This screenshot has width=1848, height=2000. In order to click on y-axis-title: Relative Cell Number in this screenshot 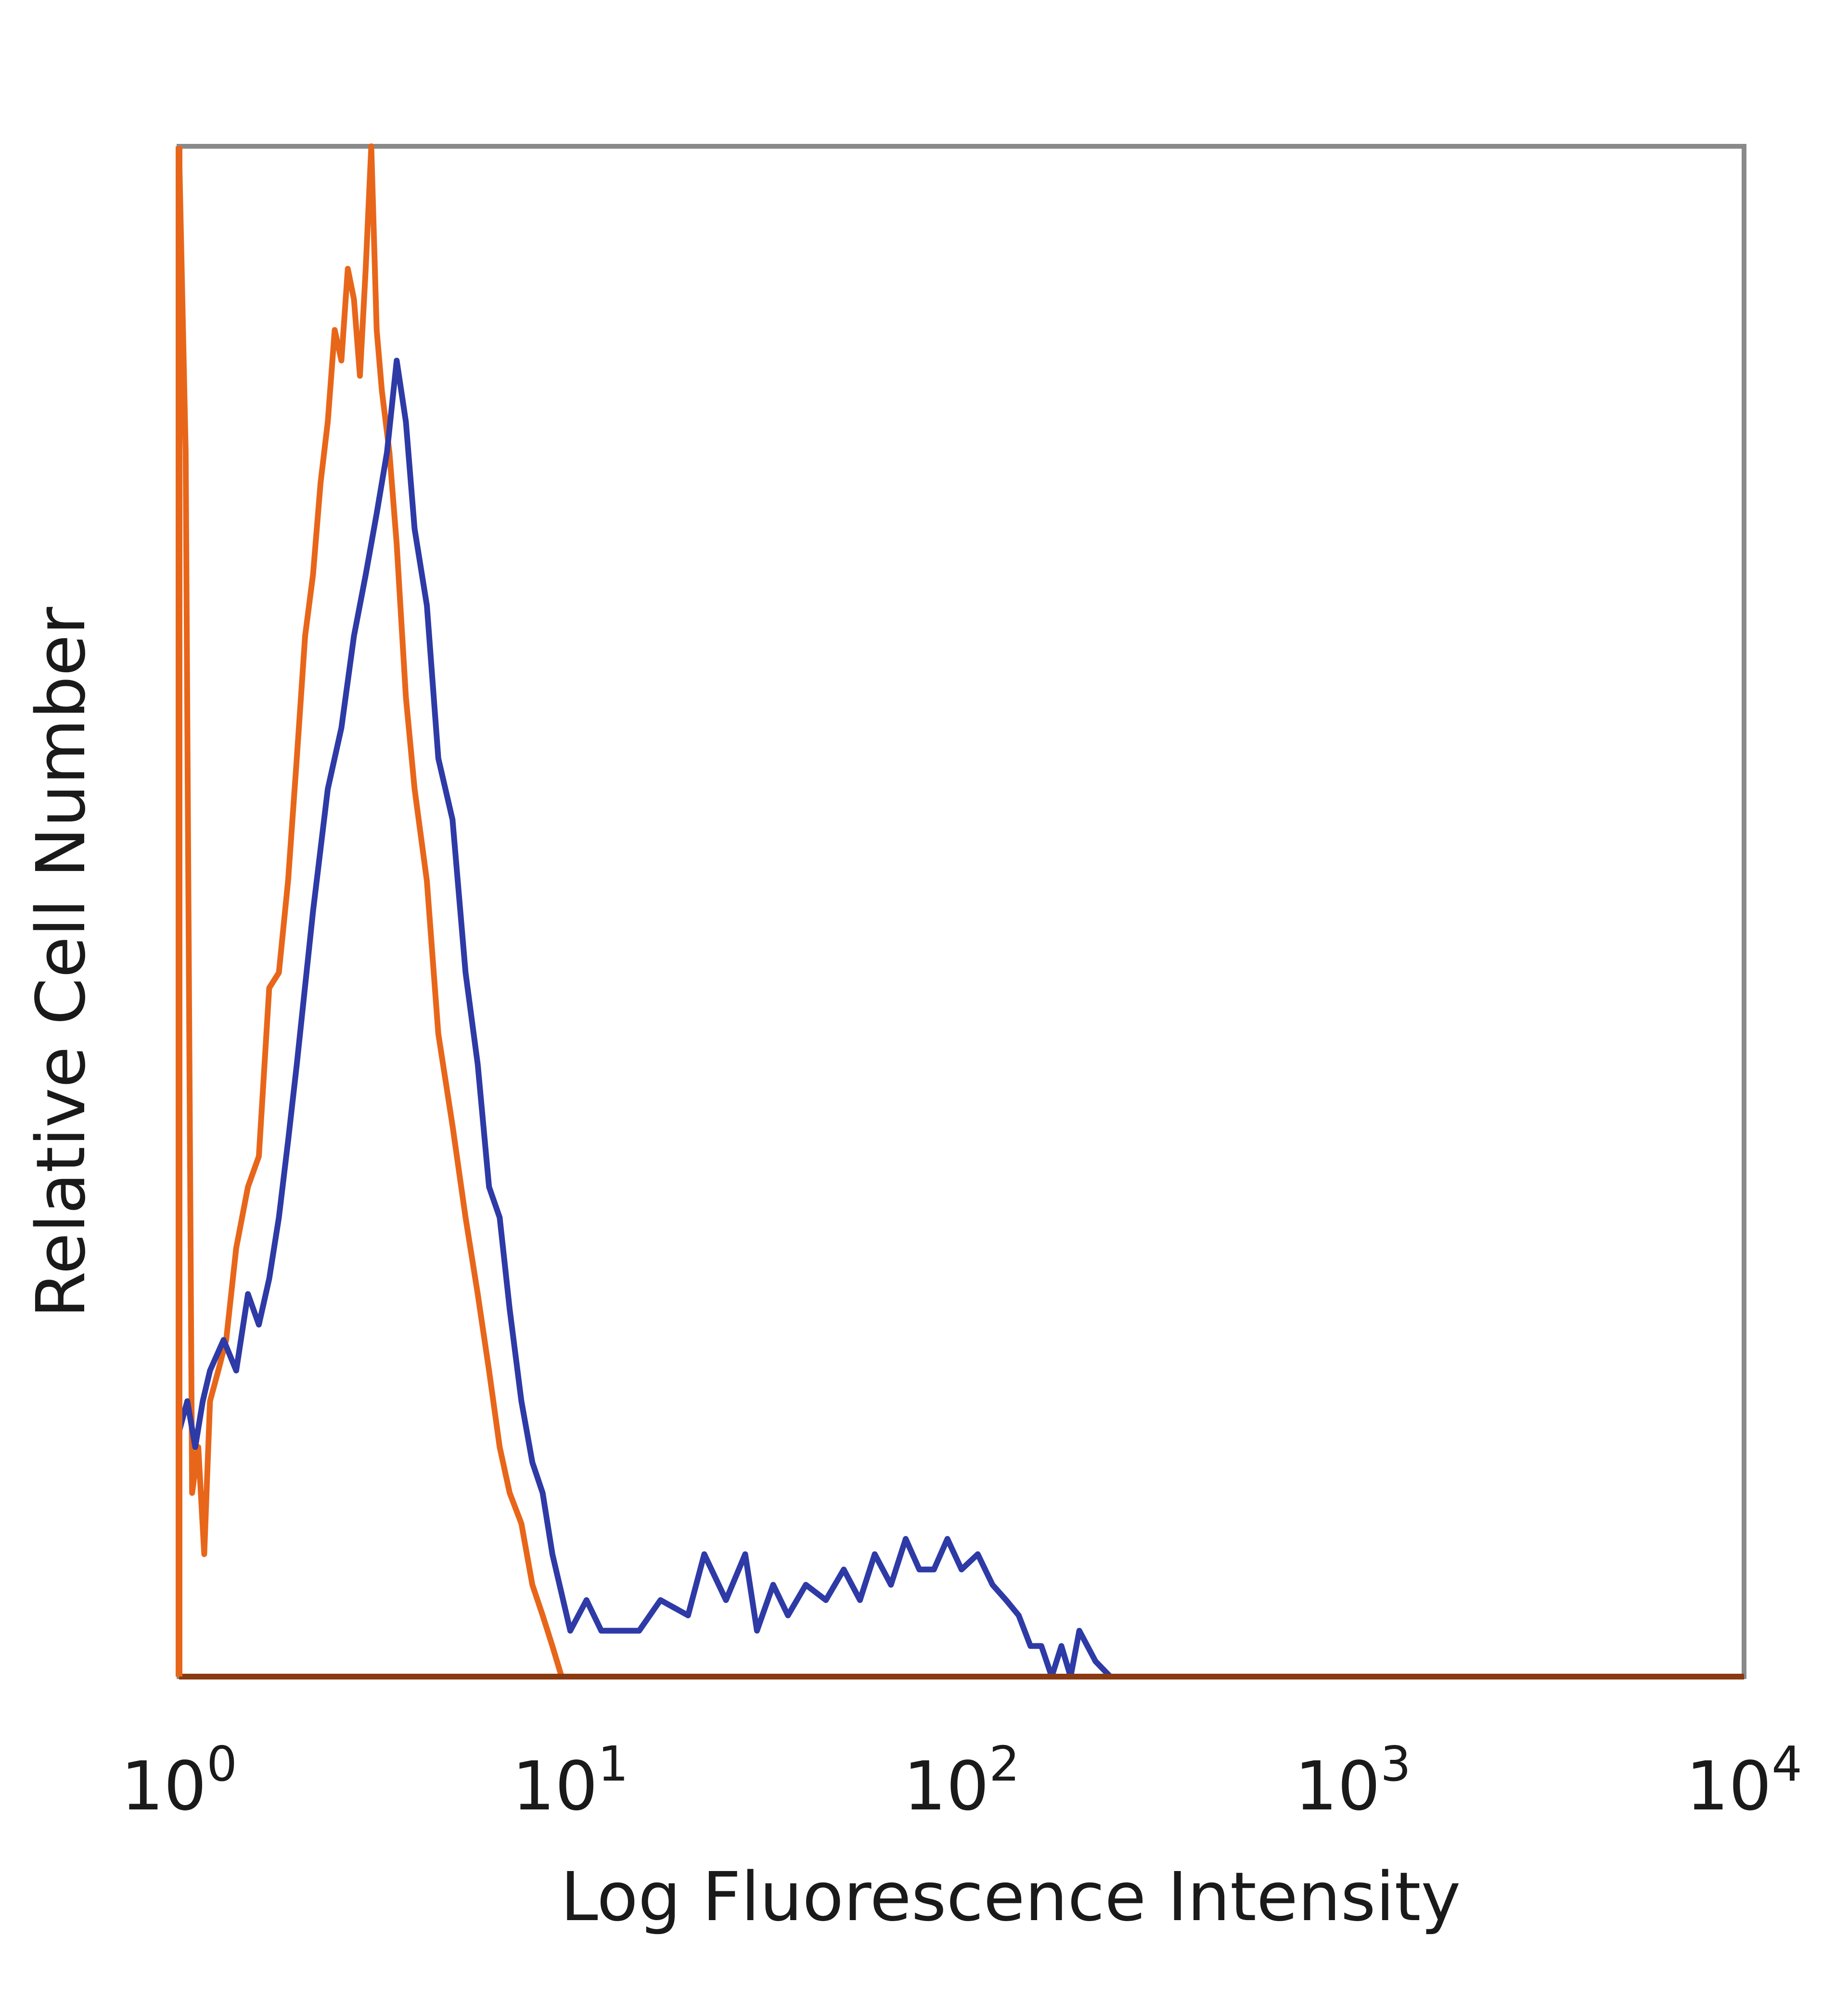, I will do `click(61, 962)`.